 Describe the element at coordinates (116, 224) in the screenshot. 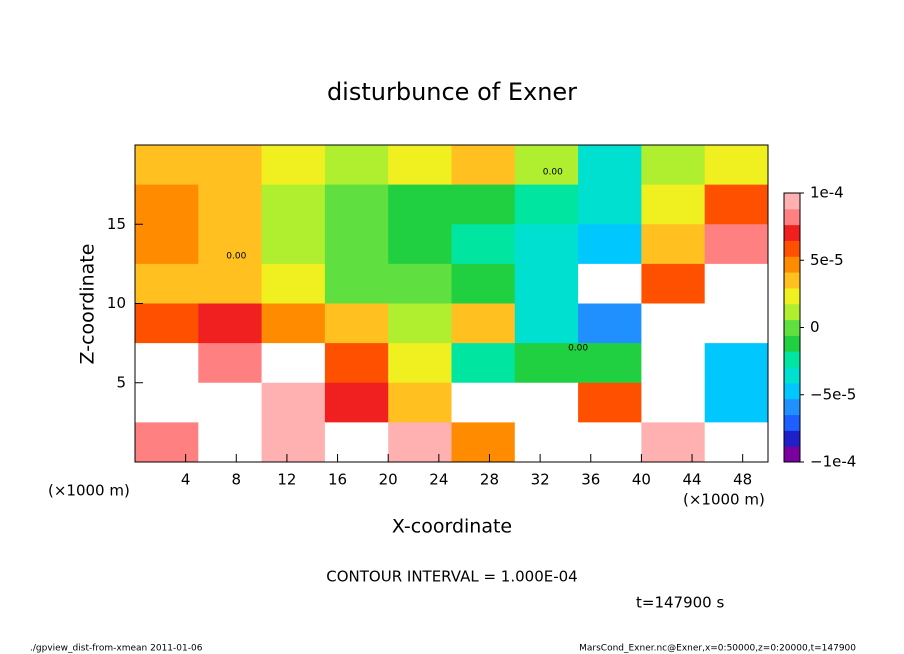

I see `y-tick-label: 15` at that location.